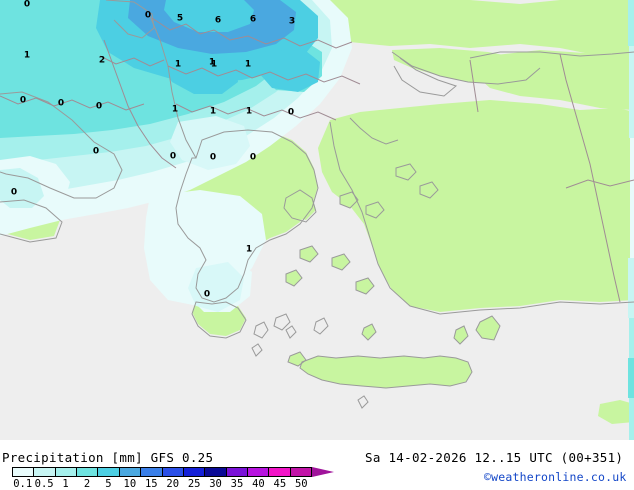  I want to click on color-scale-tick: 1, so click(65, 484).